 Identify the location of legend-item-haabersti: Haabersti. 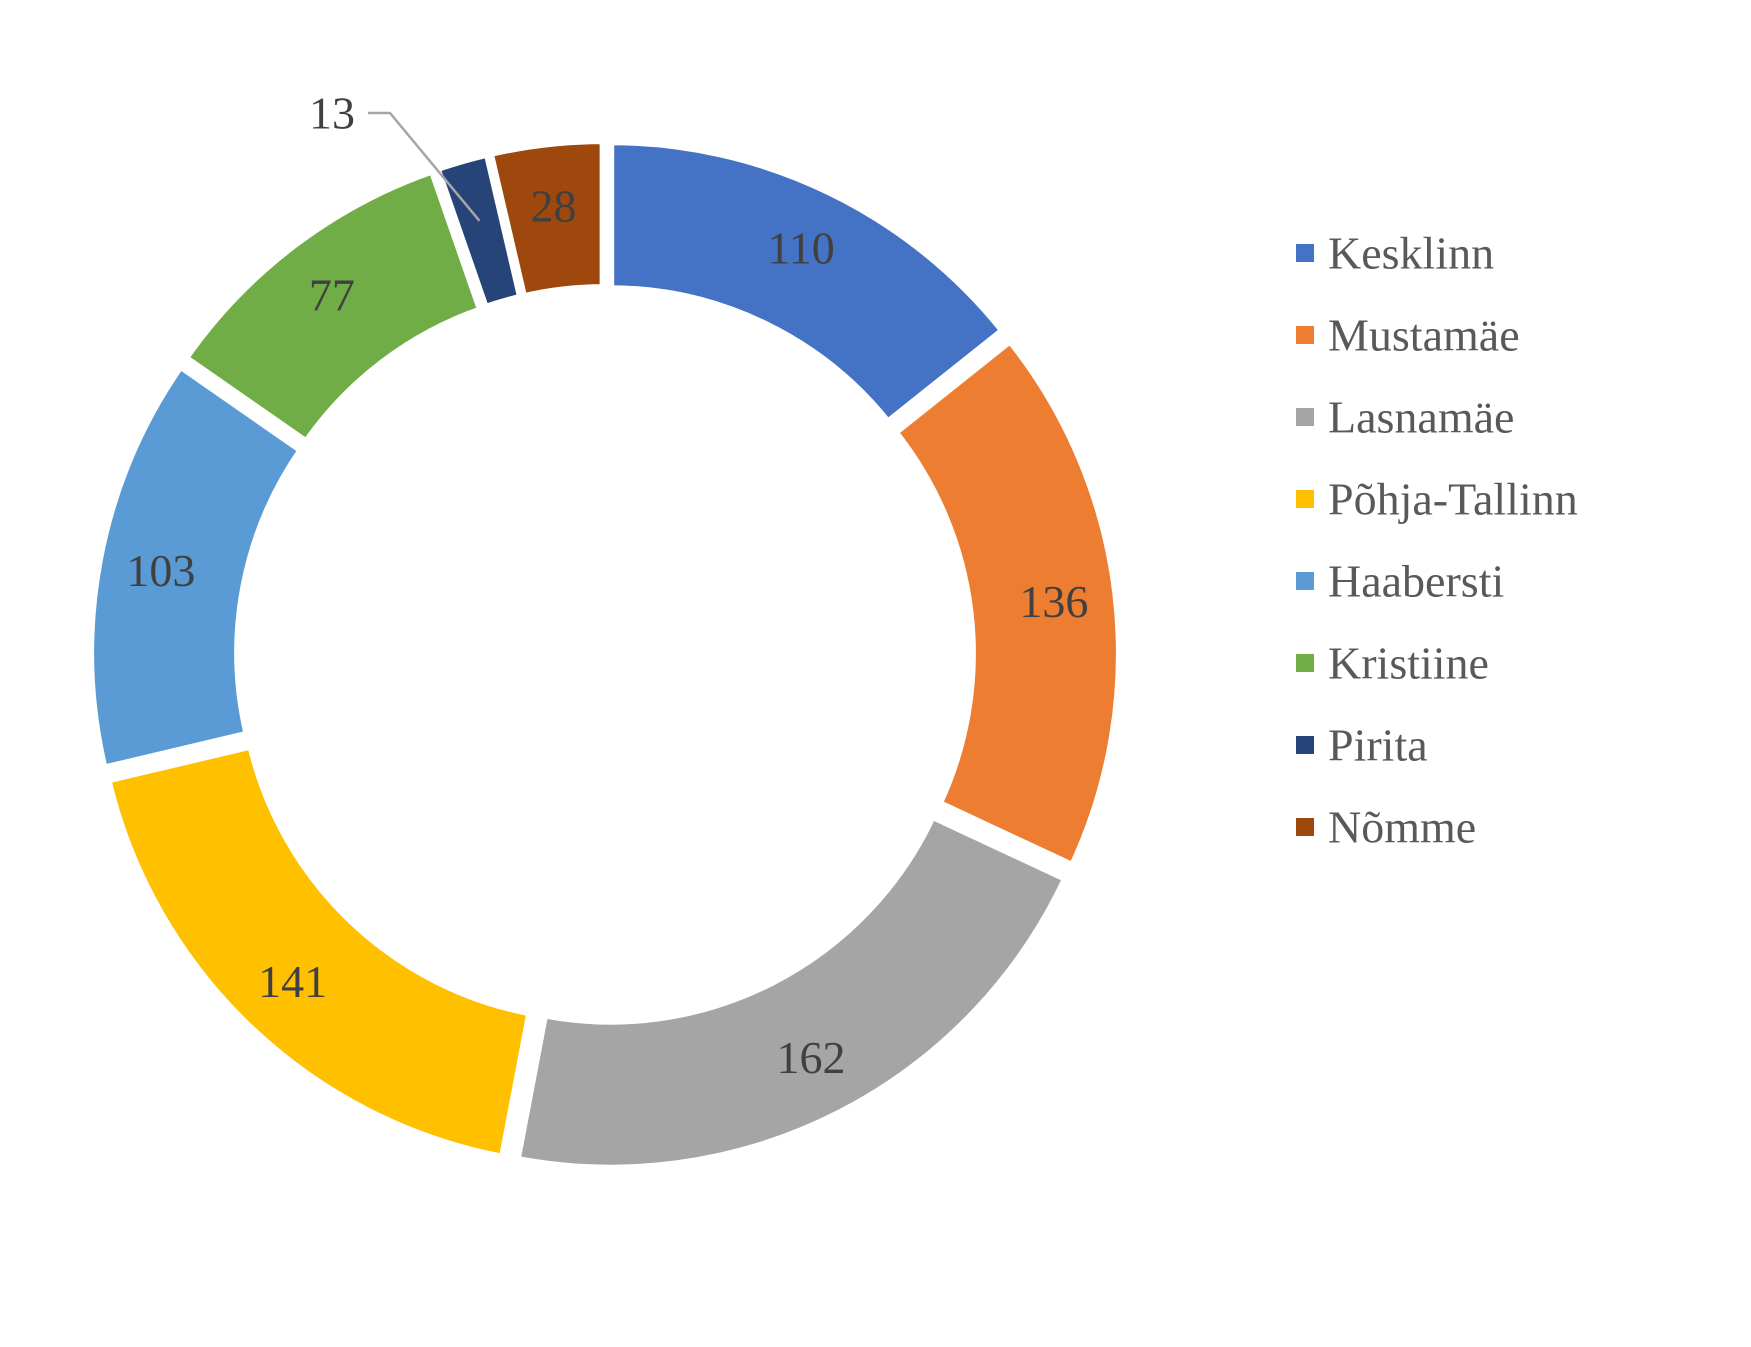
(1400, 581).